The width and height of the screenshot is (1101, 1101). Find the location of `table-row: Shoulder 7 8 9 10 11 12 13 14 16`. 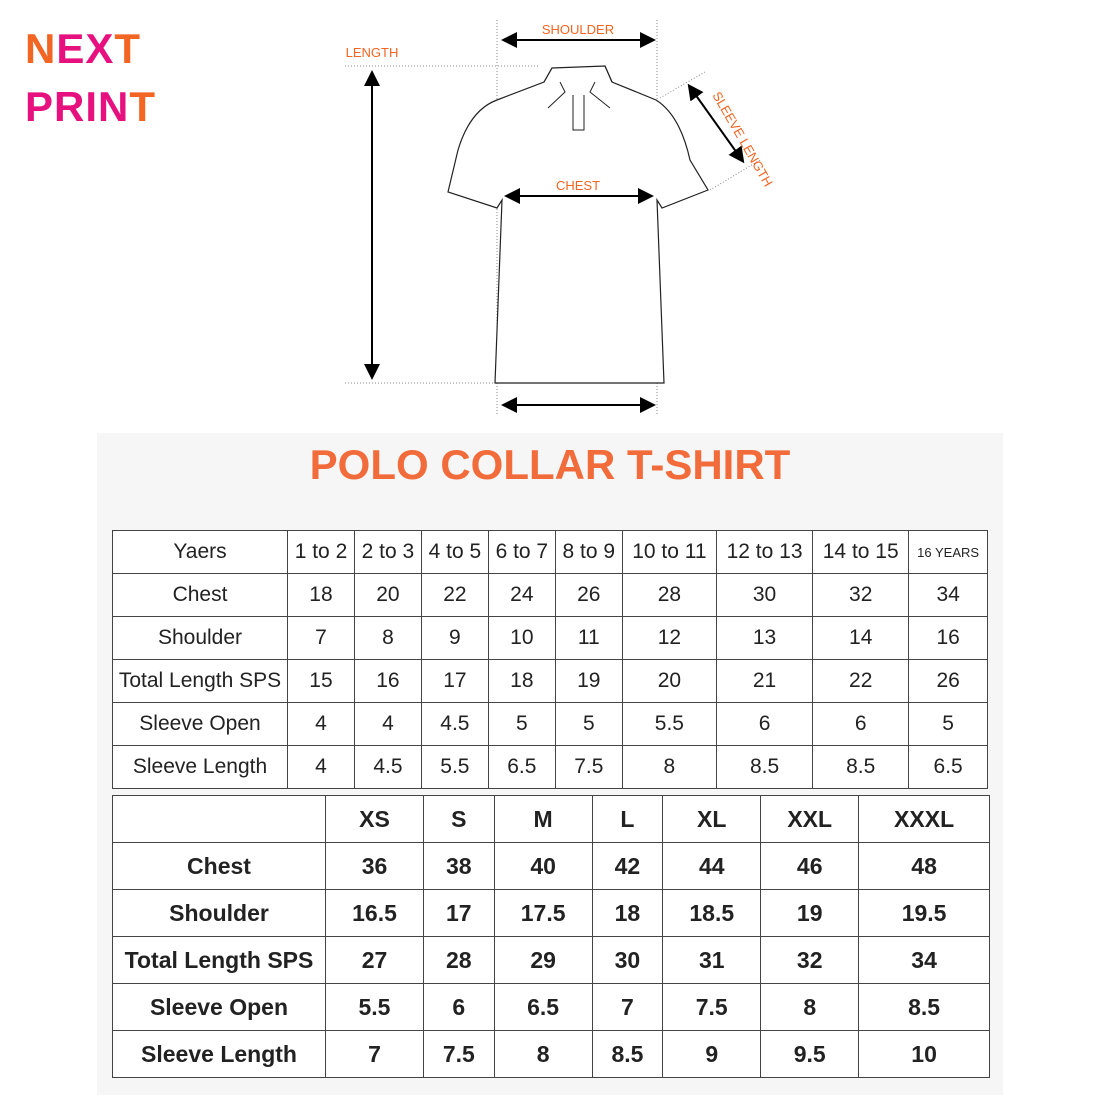

table-row: Shoulder 7 8 9 10 11 12 13 14 16 is located at coordinates (550, 638).